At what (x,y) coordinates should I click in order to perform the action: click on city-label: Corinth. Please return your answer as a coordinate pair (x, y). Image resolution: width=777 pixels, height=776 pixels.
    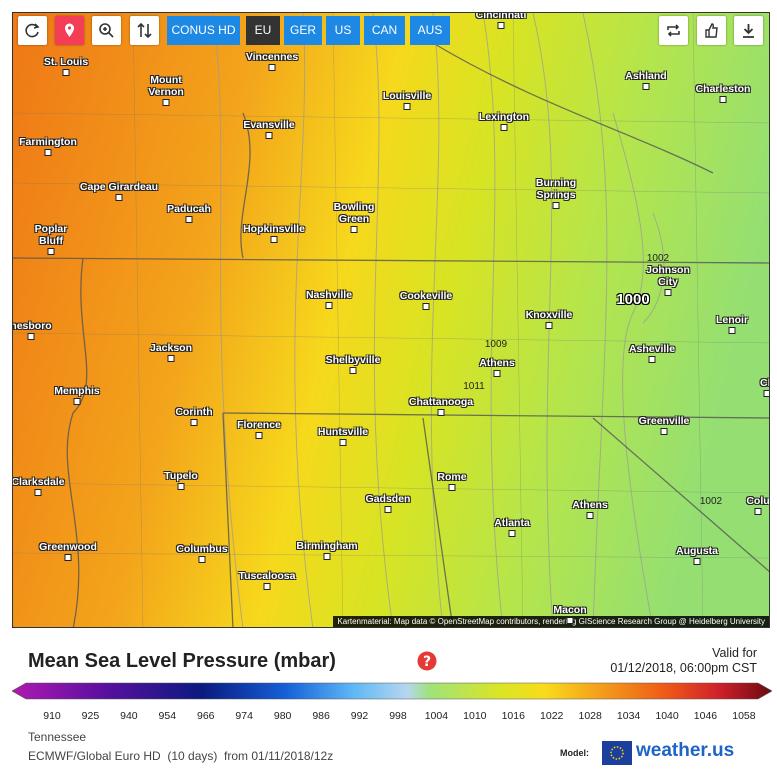
    Looking at the image, I should click on (194, 412).